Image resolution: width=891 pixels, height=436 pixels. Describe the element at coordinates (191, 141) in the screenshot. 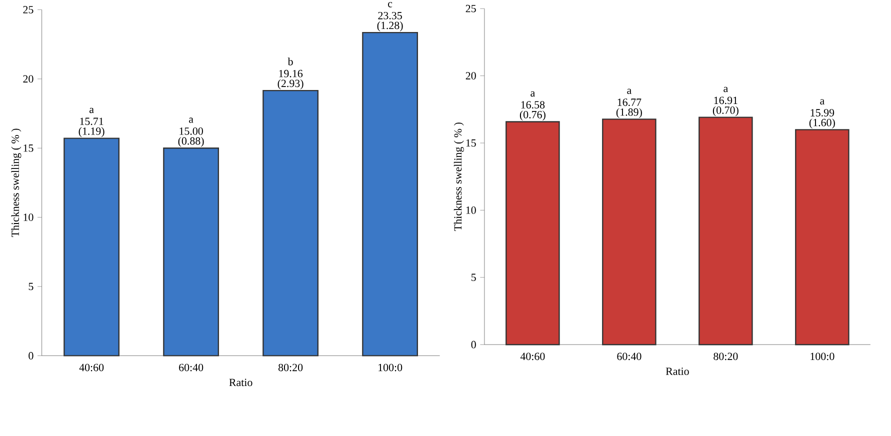

I see `annotation: (0.88)` at that location.